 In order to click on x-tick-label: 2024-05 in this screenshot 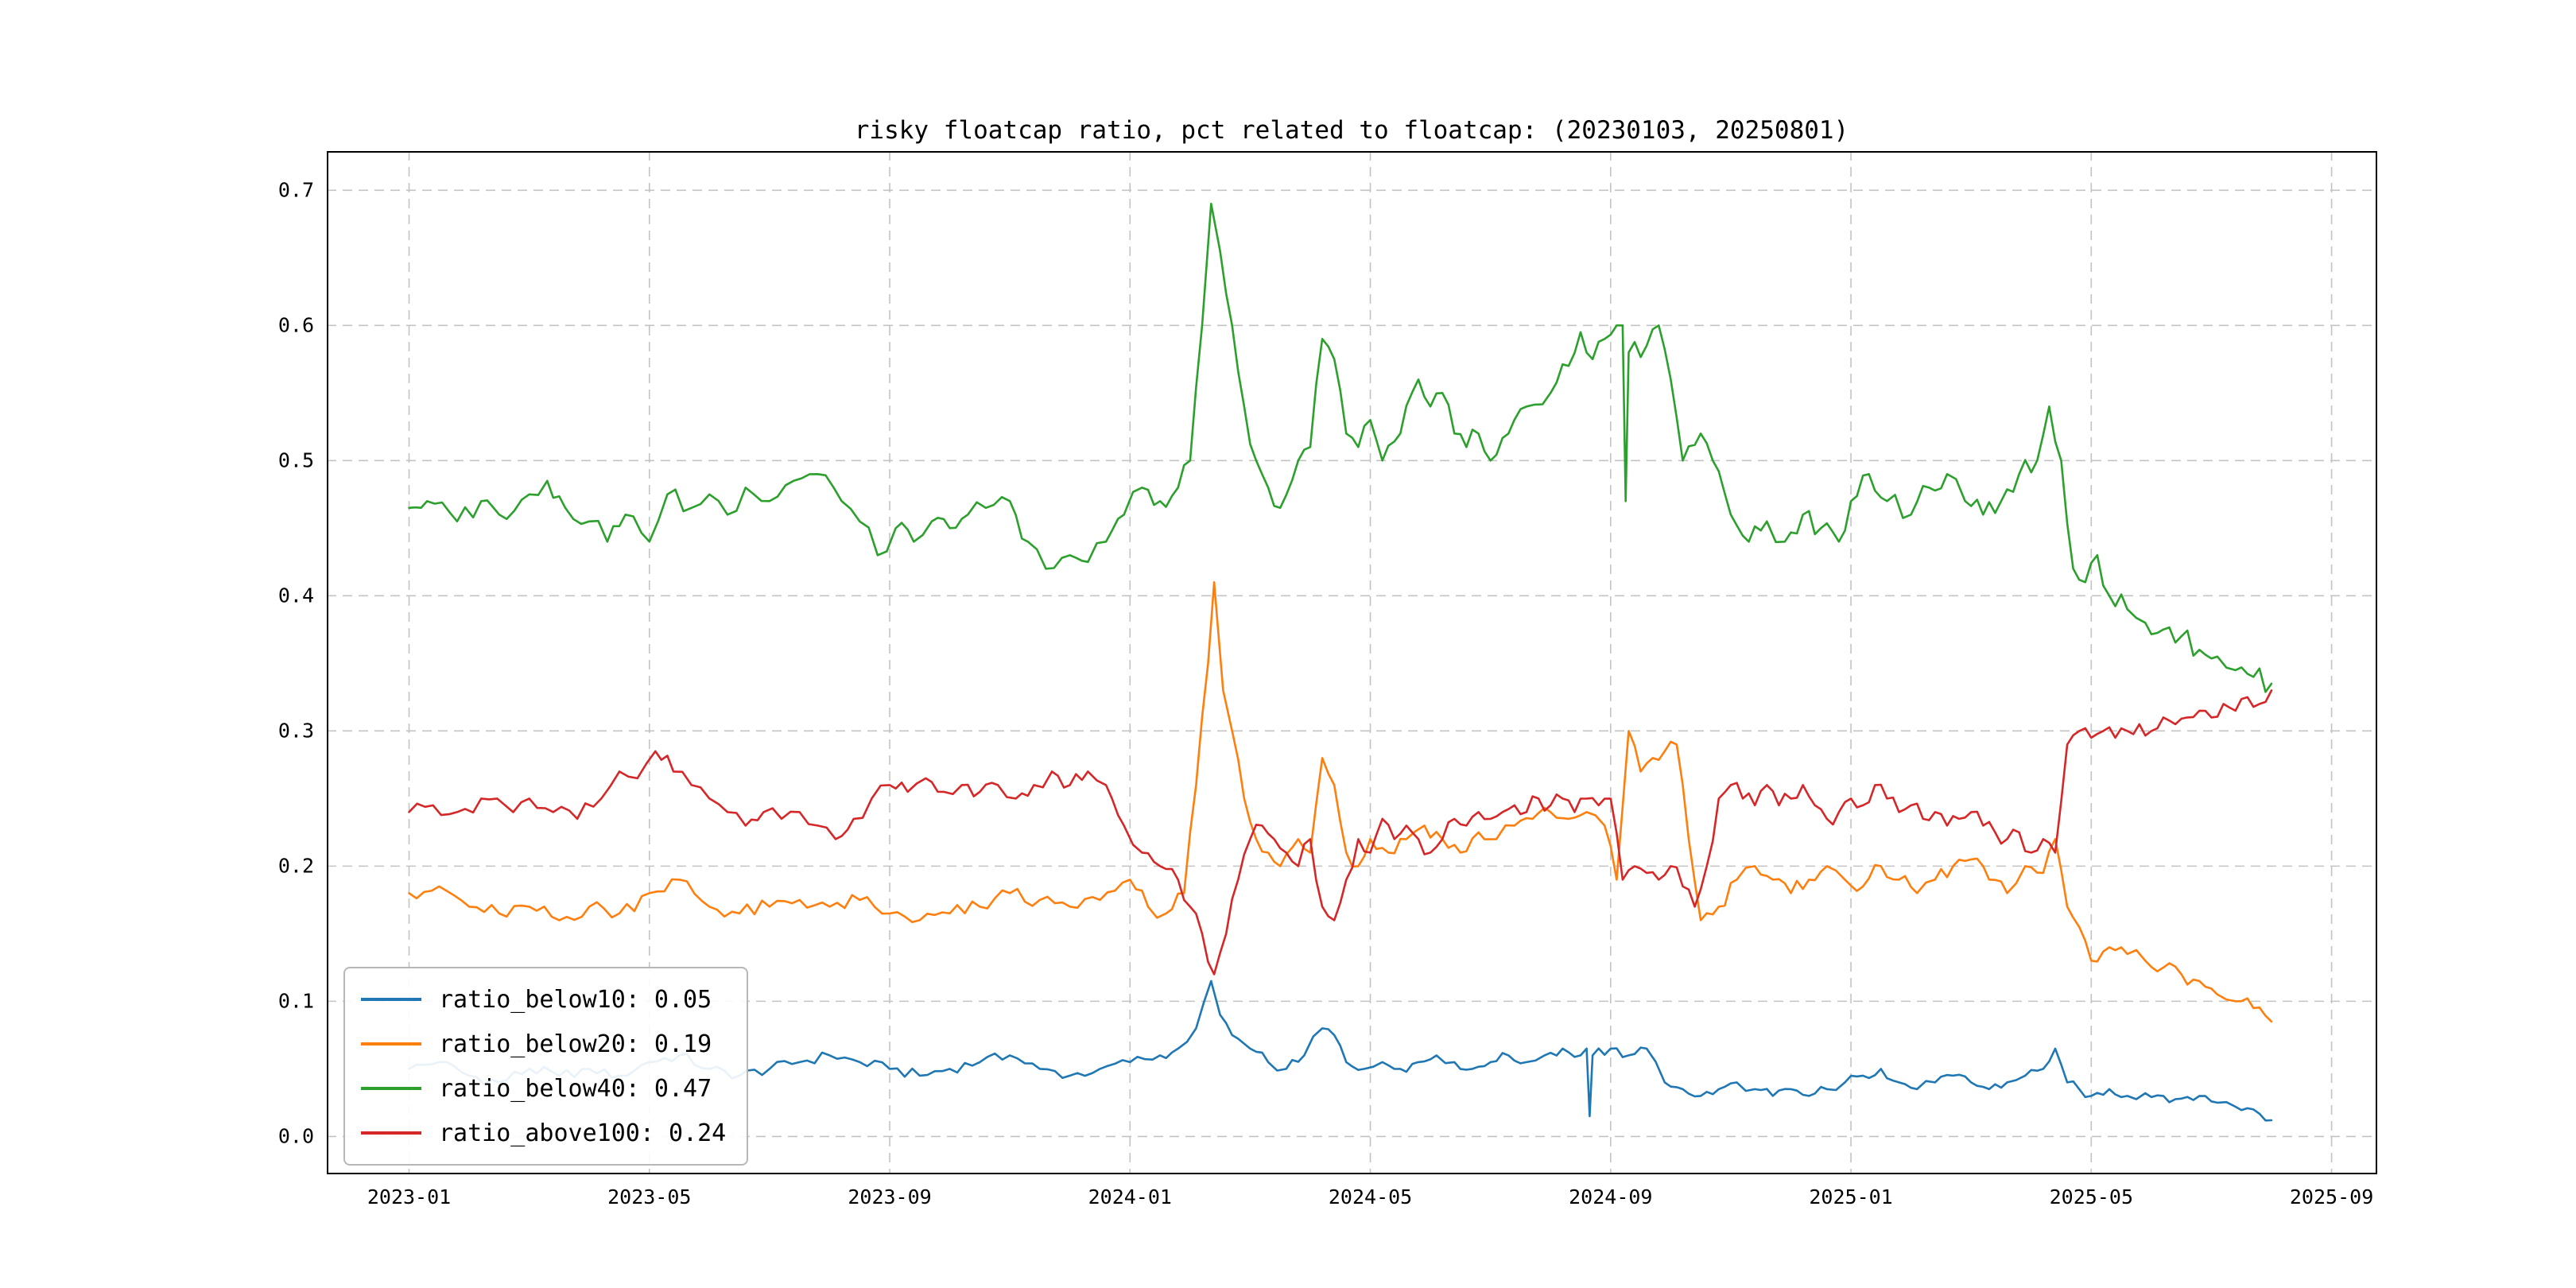, I will do `click(1371, 1197)`.